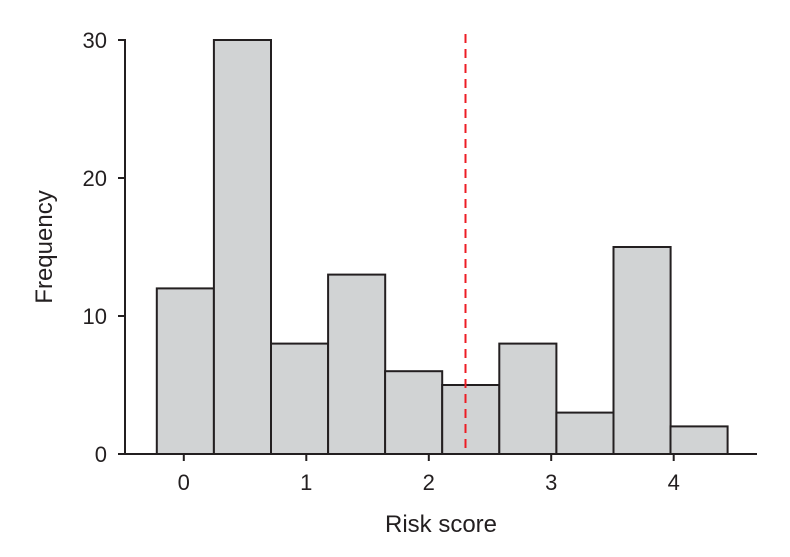  What do you see at coordinates (184, 482) in the screenshot?
I see `x-tick-label: 0` at bounding box center [184, 482].